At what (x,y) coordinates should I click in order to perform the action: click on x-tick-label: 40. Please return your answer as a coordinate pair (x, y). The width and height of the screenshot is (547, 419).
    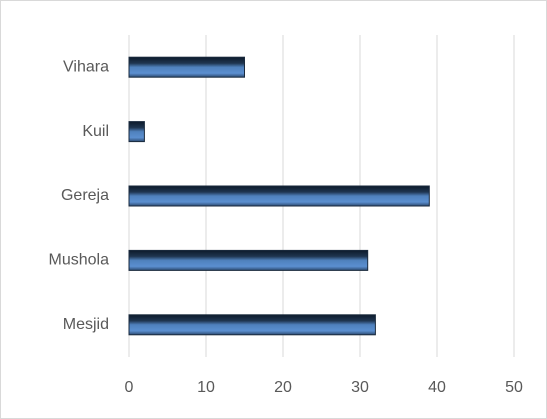
    Looking at the image, I should click on (437, 387).